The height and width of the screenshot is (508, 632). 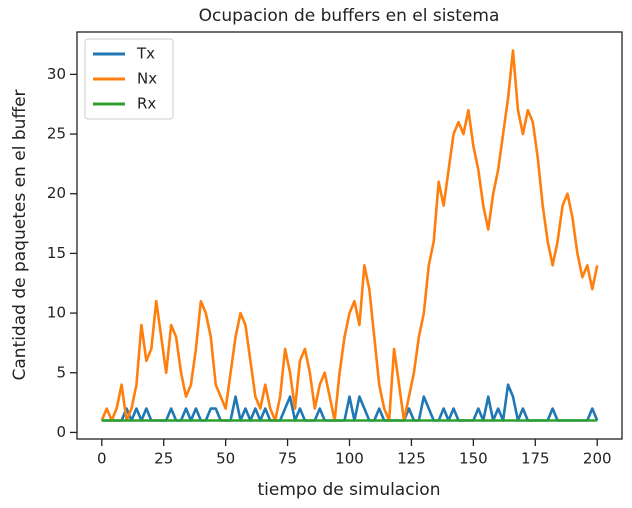 I want to click on legend-box, so click(x=129, y=79).